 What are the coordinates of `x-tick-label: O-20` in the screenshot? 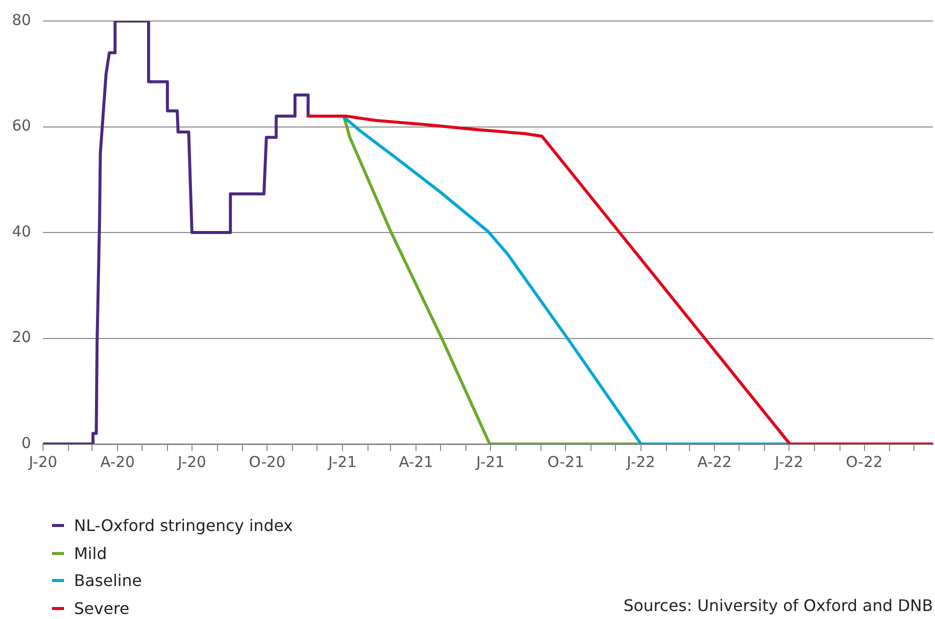 It's located at (267, 461).